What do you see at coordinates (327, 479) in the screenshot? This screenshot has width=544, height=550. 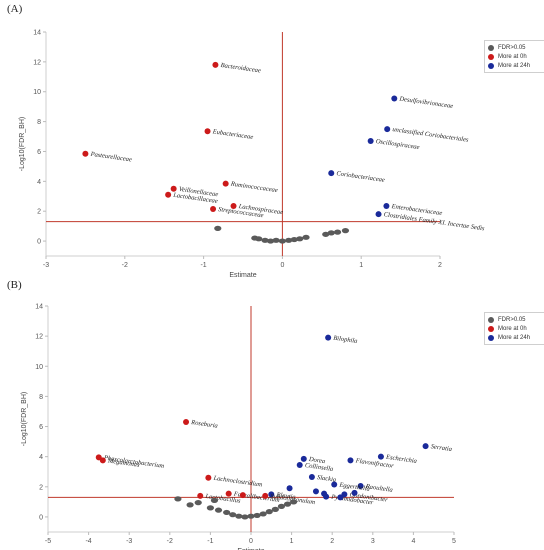 I see `point-label: Slackia` at bounding box center [327, 479].